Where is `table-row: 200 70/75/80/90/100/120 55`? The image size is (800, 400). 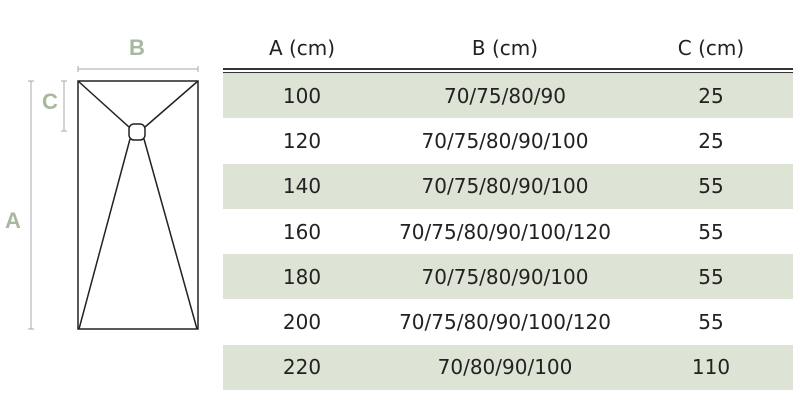
table-row: 200 70/75/80/90/100/120 55 is located at coordinates (508, 321).